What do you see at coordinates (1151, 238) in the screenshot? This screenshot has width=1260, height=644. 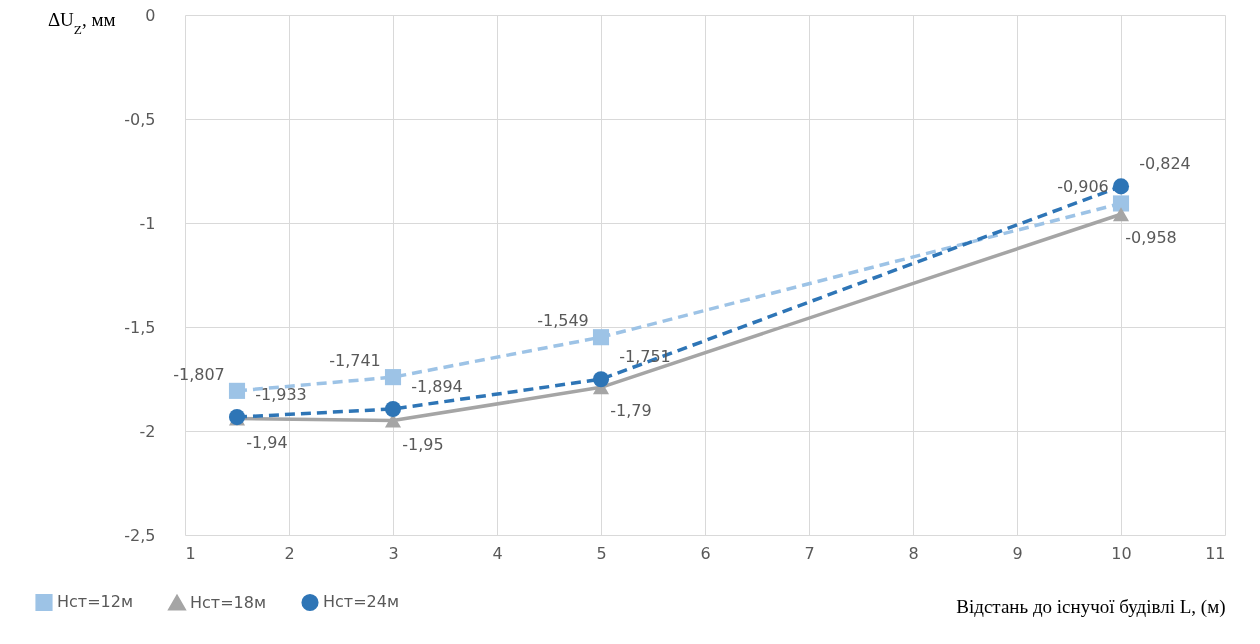 I see `data-label: -0,958` at bounding box center [1151, 238].